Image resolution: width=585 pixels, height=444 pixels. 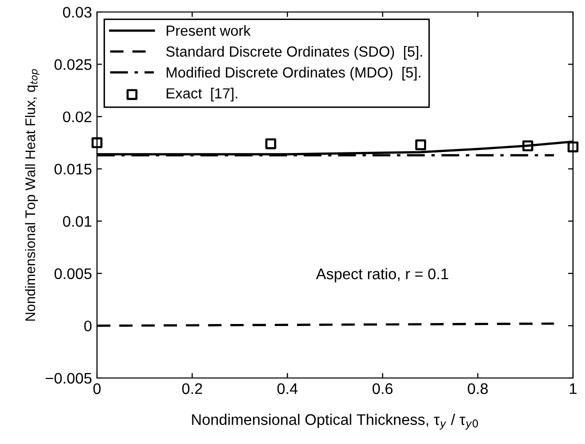 What do you see at coordinates (73, 64) in the screenshot?
I see `y-tick-label: 0.025` at bounding box center [73, 64].